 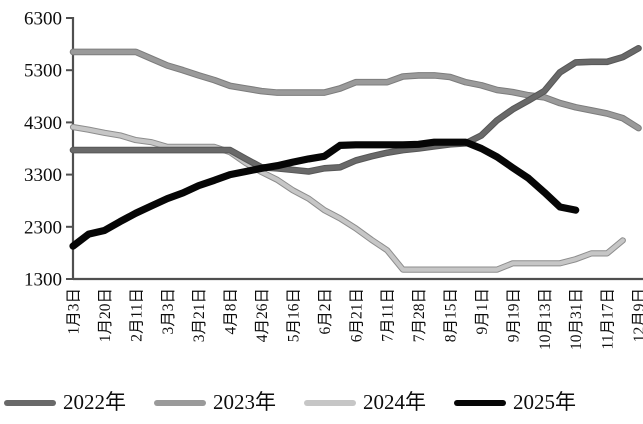 I want to click on y-axis-label: 4300, so click(x=43, y=123).